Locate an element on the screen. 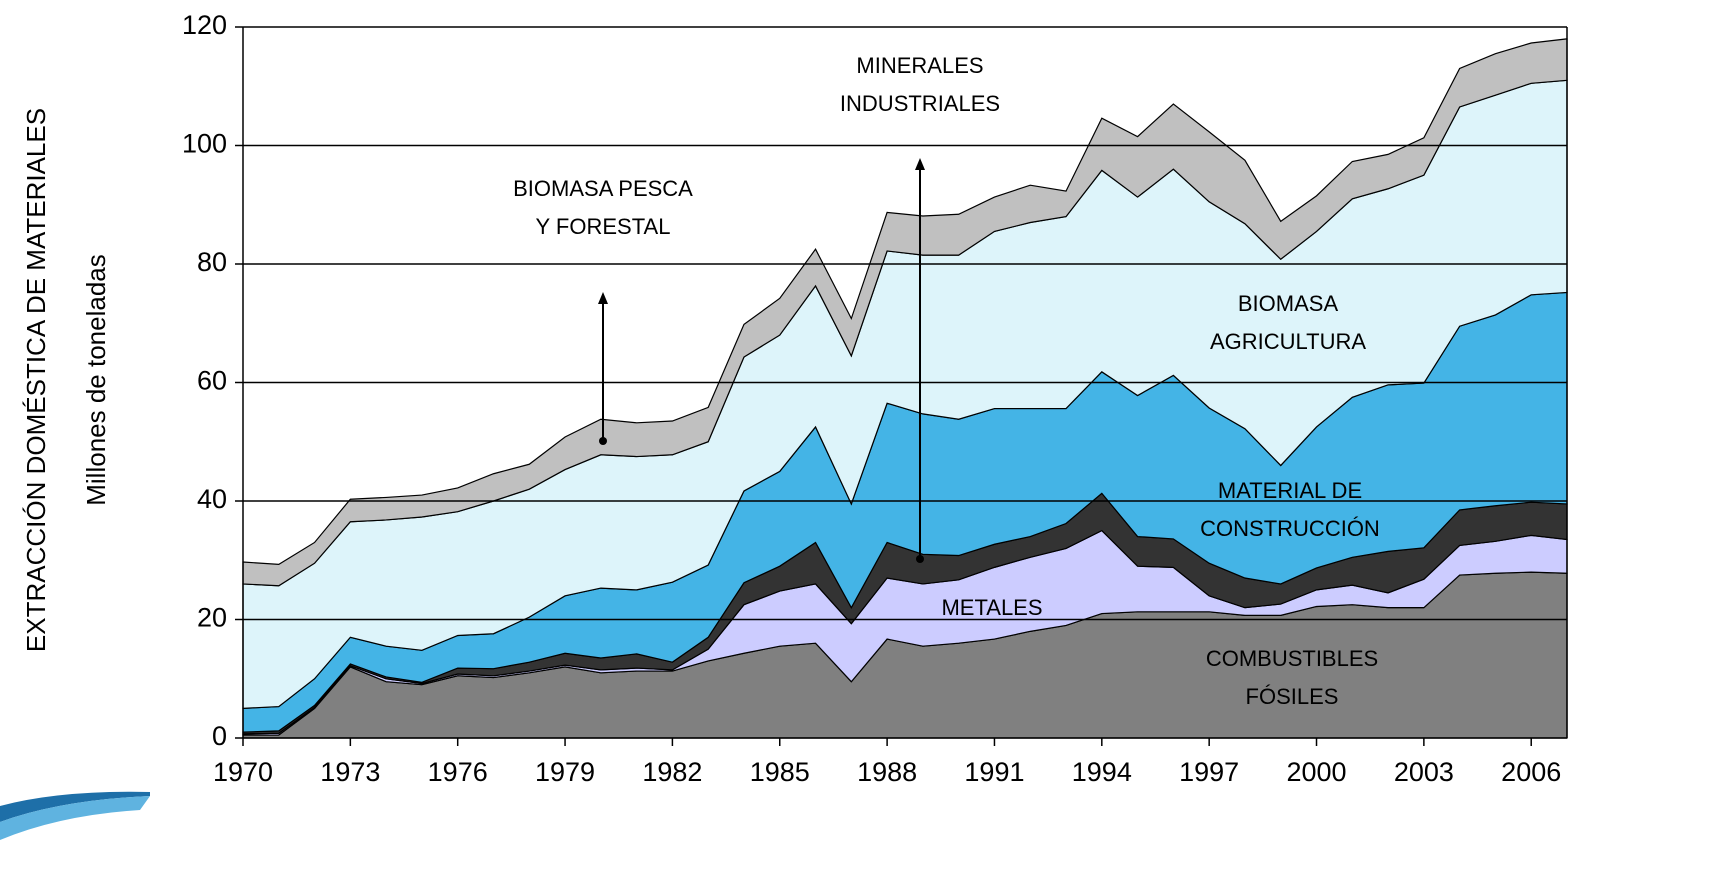  y-tick-label: 120 is located at coordinates (204, 25).